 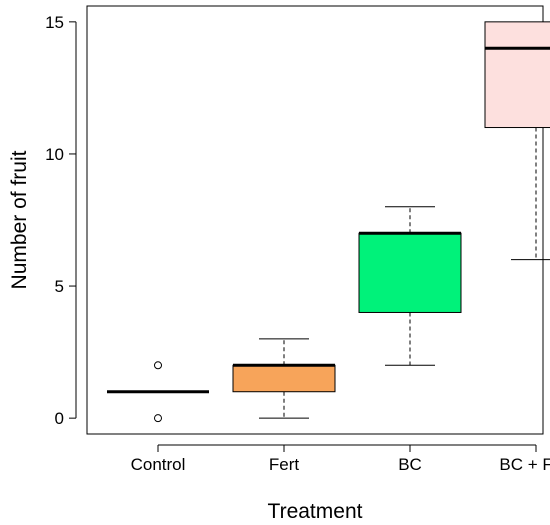 I want to click on y-tick-label: 10, so click(x=54, y=154).